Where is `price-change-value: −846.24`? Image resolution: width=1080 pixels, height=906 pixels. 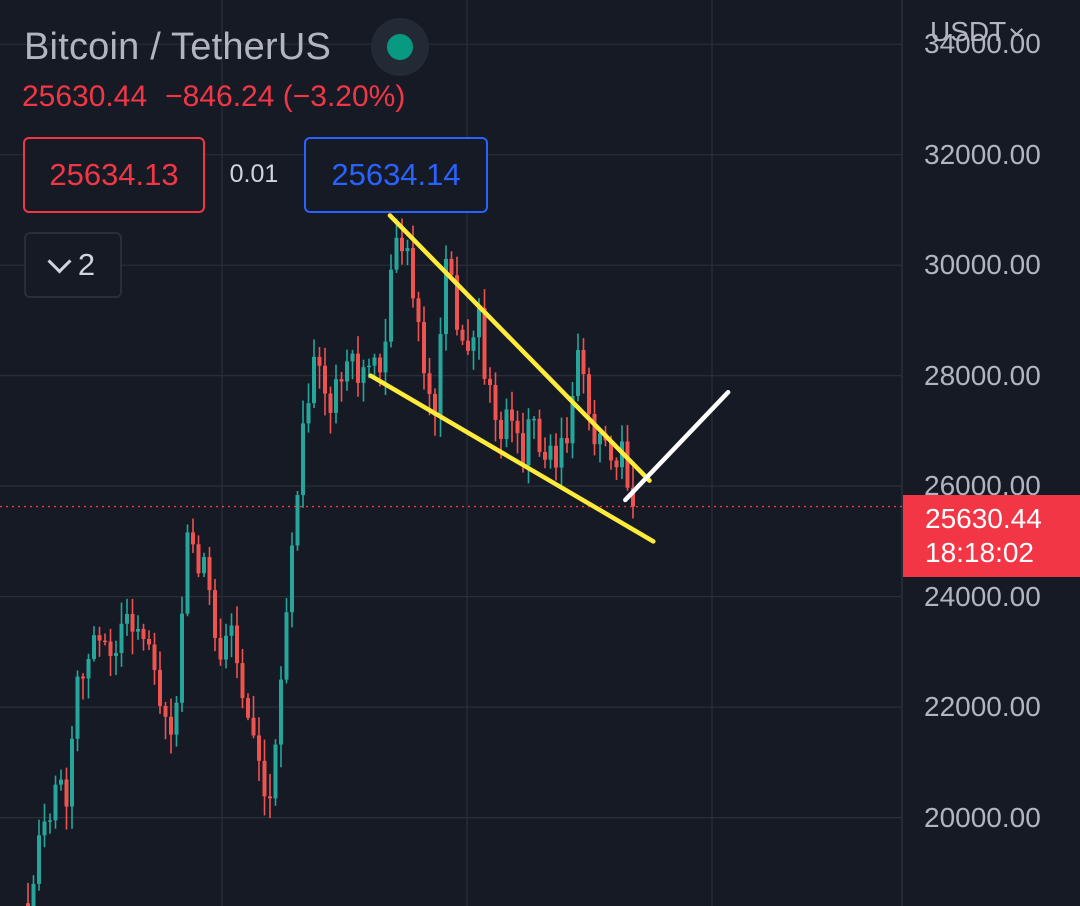
price-change-value: −846.24 is located at coordinates (220, 96).